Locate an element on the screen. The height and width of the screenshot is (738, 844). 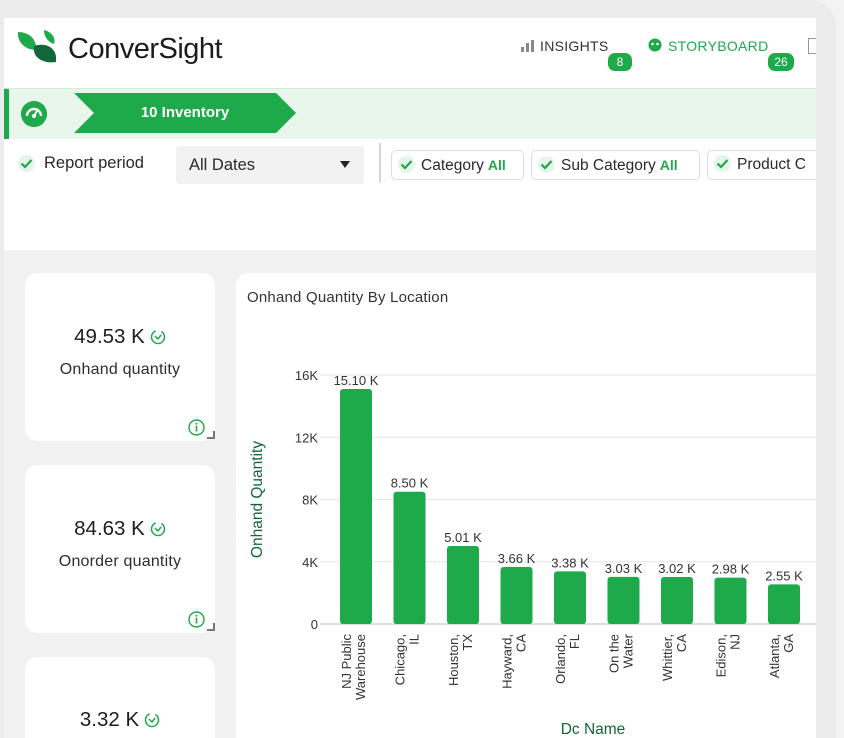
x-tick-label: TX is located at coordinates (467, 642).